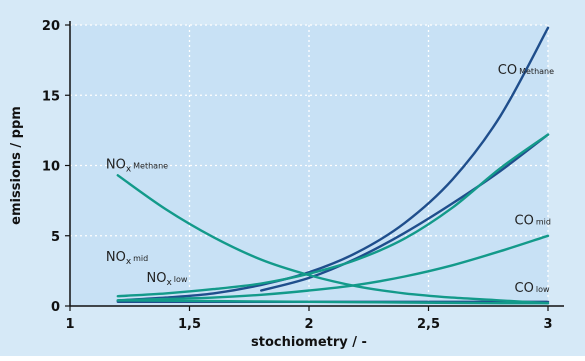 This screenshot has height=361, width=585. Describe the element at coordinates (309, 342) in the screenshot. I see `x-axis-label: stochiometry / -` at that location.